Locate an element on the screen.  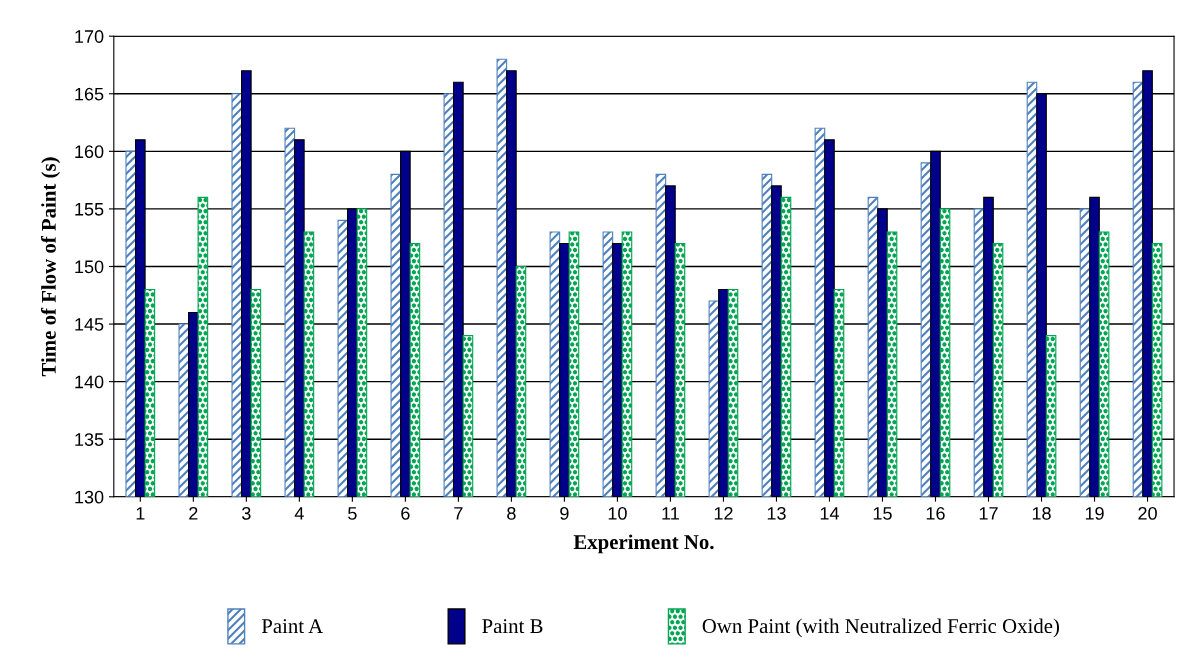
x-tick-label: 8 is located at coordinates (511, 513).